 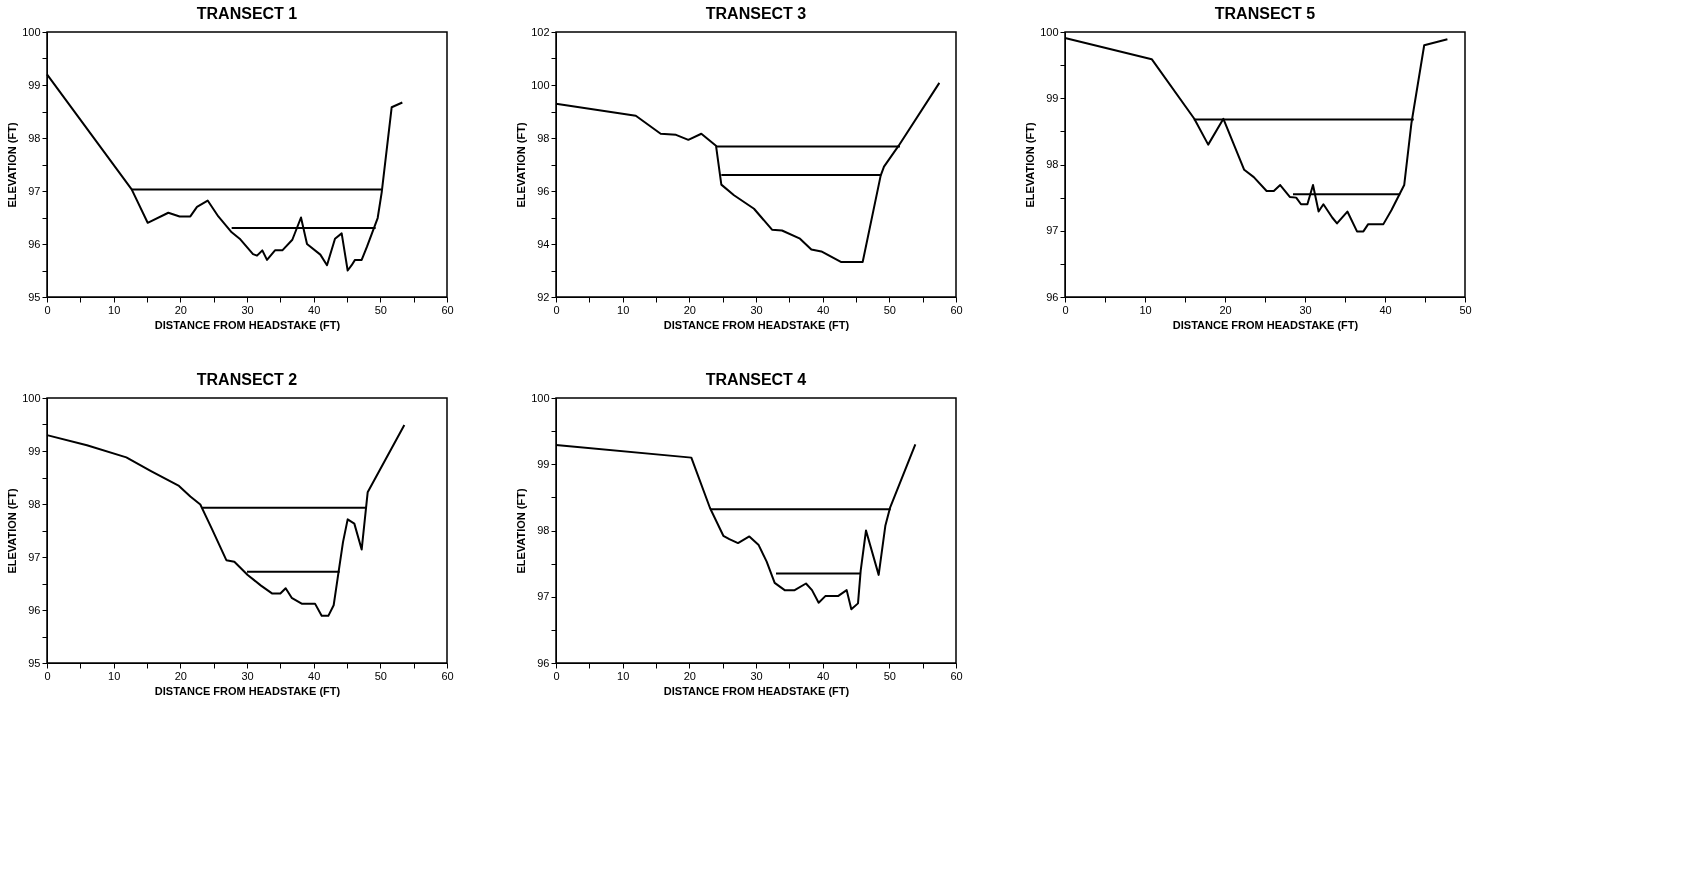 What do you see at coordinates (1265, 13) in the screenshot?
I see `chart-title: TRANSECT 5` at bounding box center [1265, 13].